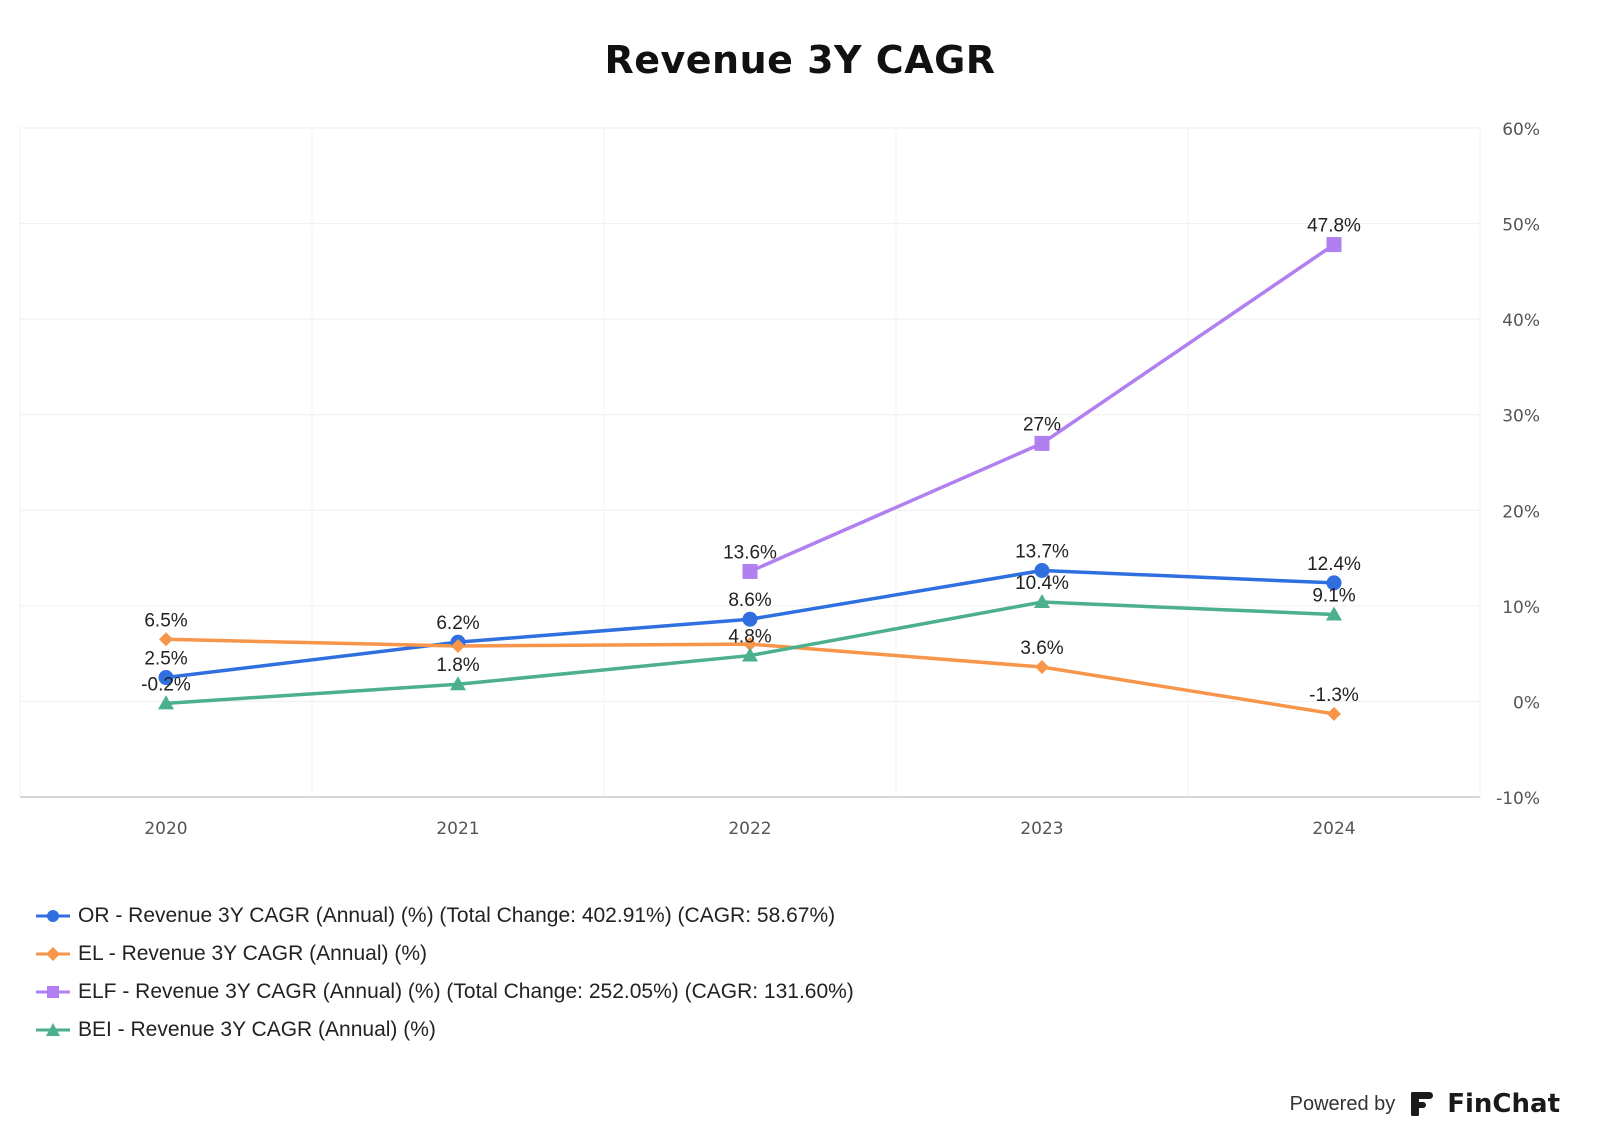 Image resolution: width=1600 pixels, height=1134 pixels. What do you see at coordinates (1042, 551) in the screenshot?
I see `data-label: 13.7%` at bounding box center [1042, 551].